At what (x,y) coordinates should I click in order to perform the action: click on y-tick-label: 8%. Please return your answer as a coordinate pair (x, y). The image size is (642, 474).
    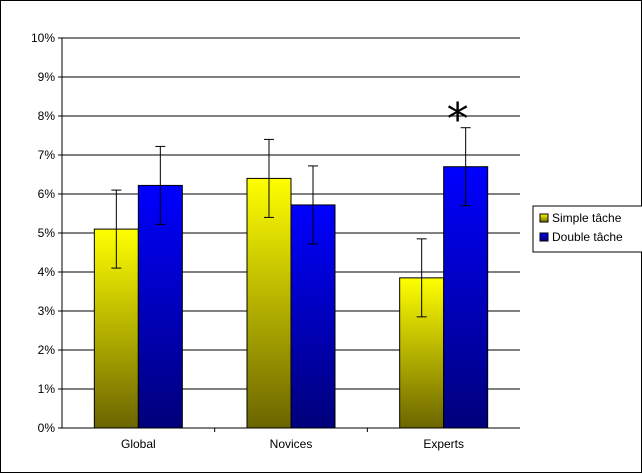
    Looking at the image, I should click on (47, 116).